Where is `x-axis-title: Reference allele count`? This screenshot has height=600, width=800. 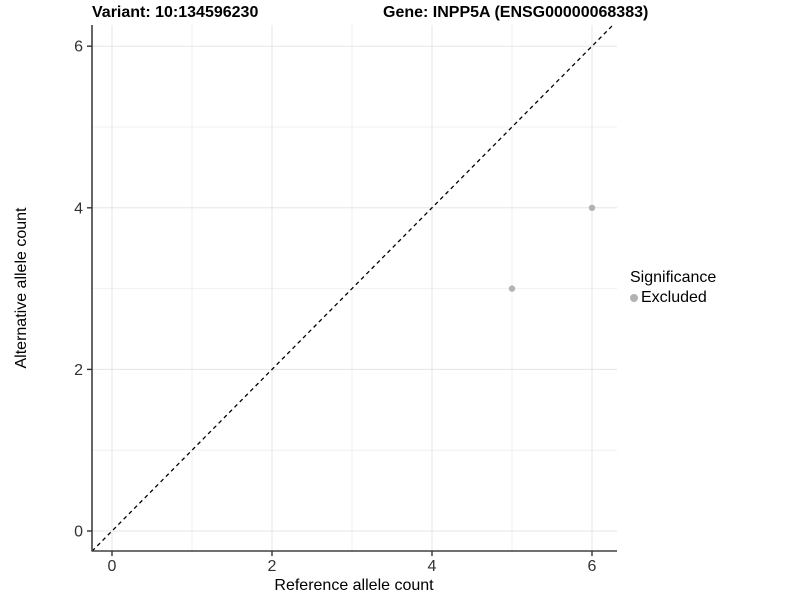
x-axis-title: Reference allele count is located at coordinates (354, 585).